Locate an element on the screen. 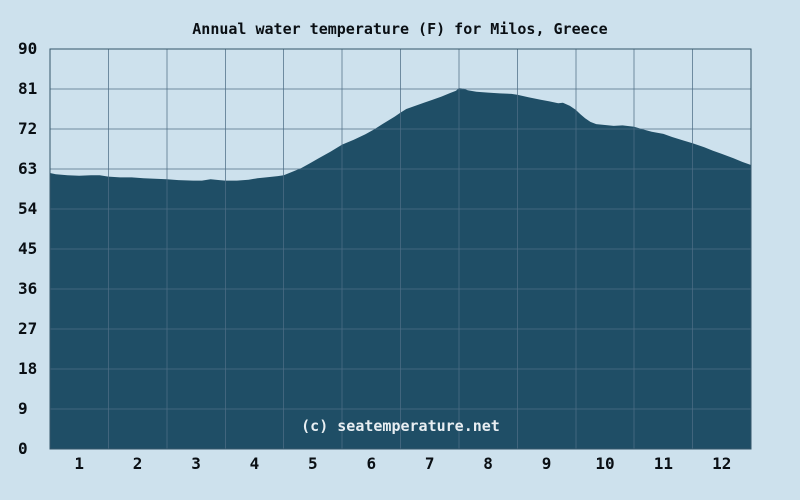 The height and width of the screenshot is (500, 800). y-axis-tick-label: 27 is located at coordinates (28, 328).